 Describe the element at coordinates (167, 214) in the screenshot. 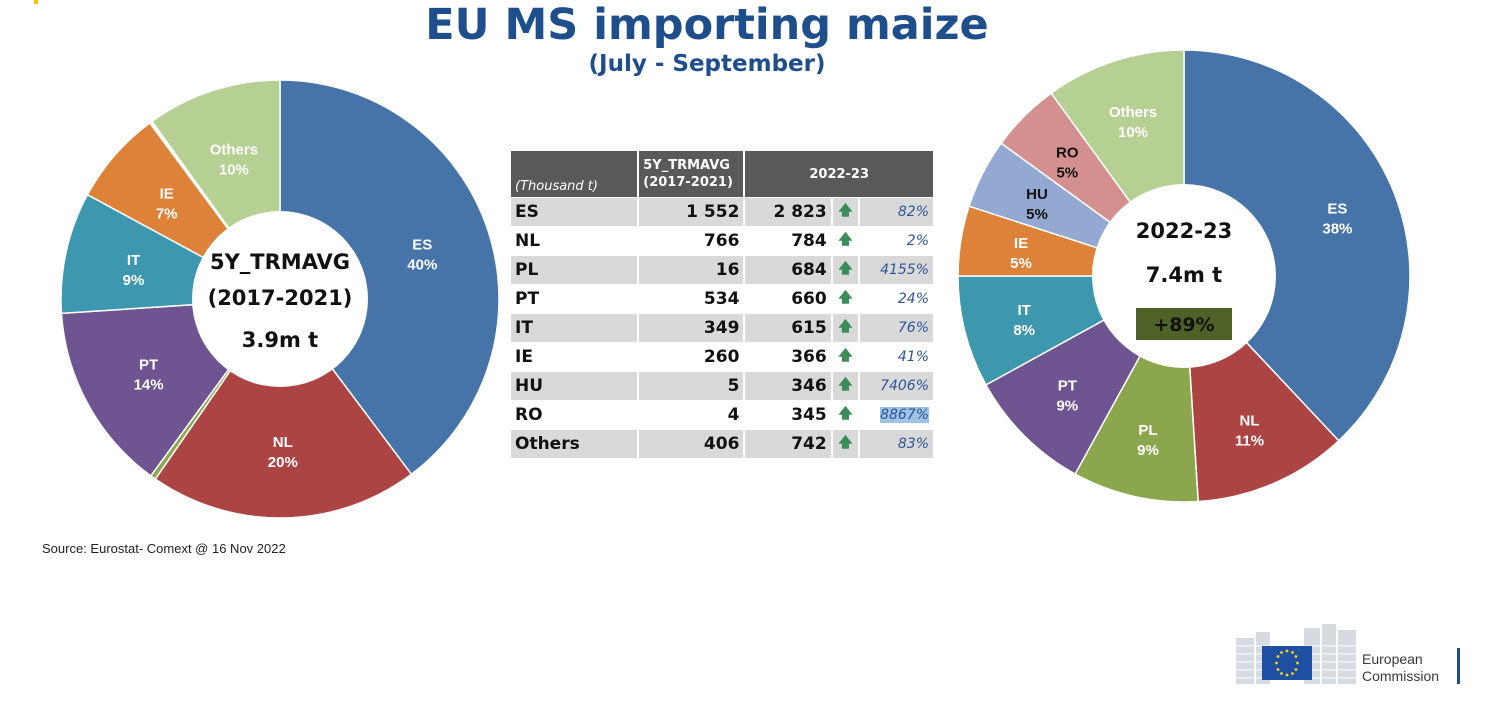

I see `slice-value-label: 7%` at that location.